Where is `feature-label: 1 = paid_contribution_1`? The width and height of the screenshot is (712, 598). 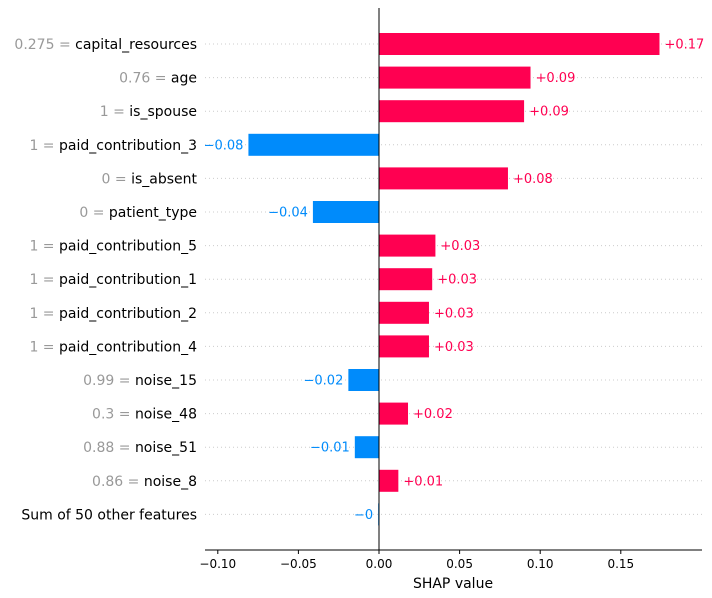 feature-label: 1 = paid_contribution_1 is located at coordinates (113, 280).